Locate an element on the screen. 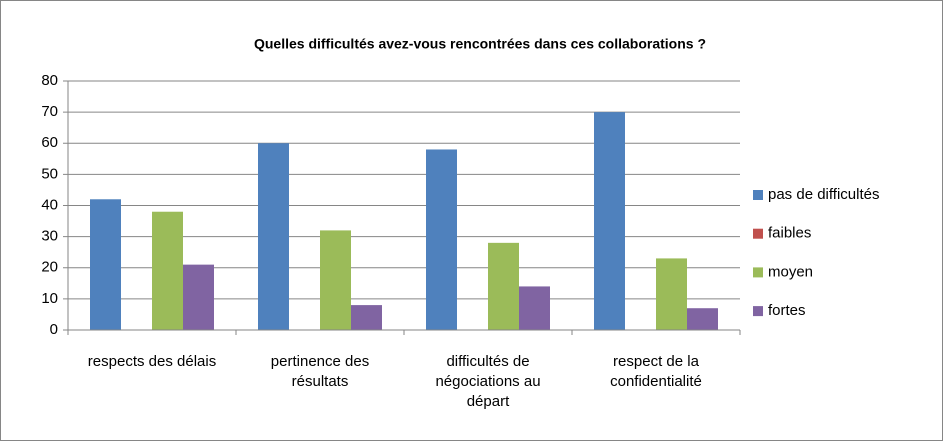 The image size is (943, 441). y-tick-label: 70 is located at coordinates (49, 111).